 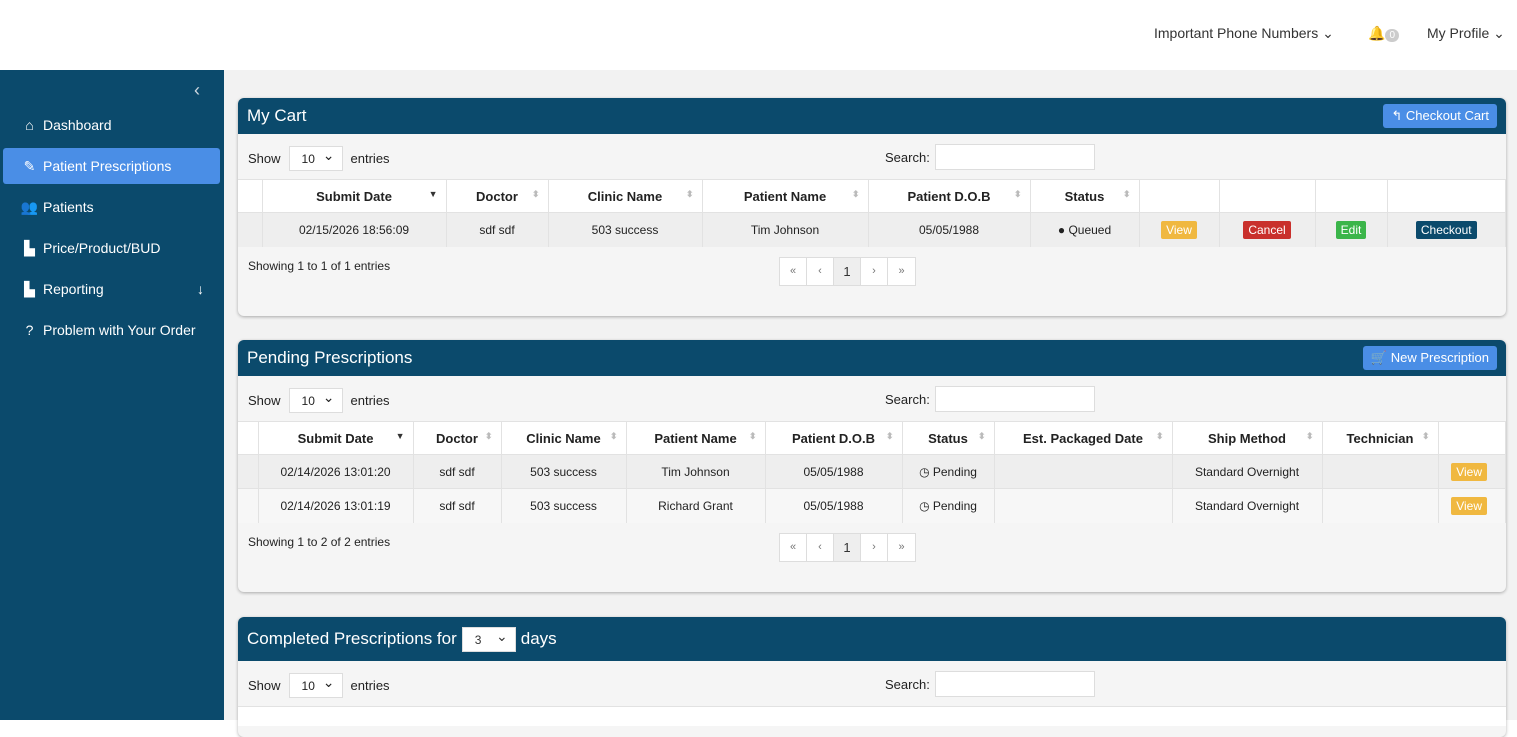 I want to click on status-text: Pending, so click(x=954, y=505).